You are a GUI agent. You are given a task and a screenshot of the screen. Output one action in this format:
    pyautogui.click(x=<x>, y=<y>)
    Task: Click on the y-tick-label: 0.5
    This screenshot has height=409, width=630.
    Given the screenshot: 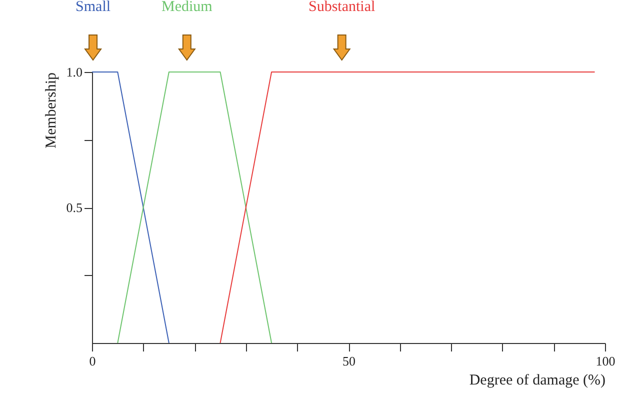 What is the action you would take?
    pyautogui.click(x=74, y=207)
    